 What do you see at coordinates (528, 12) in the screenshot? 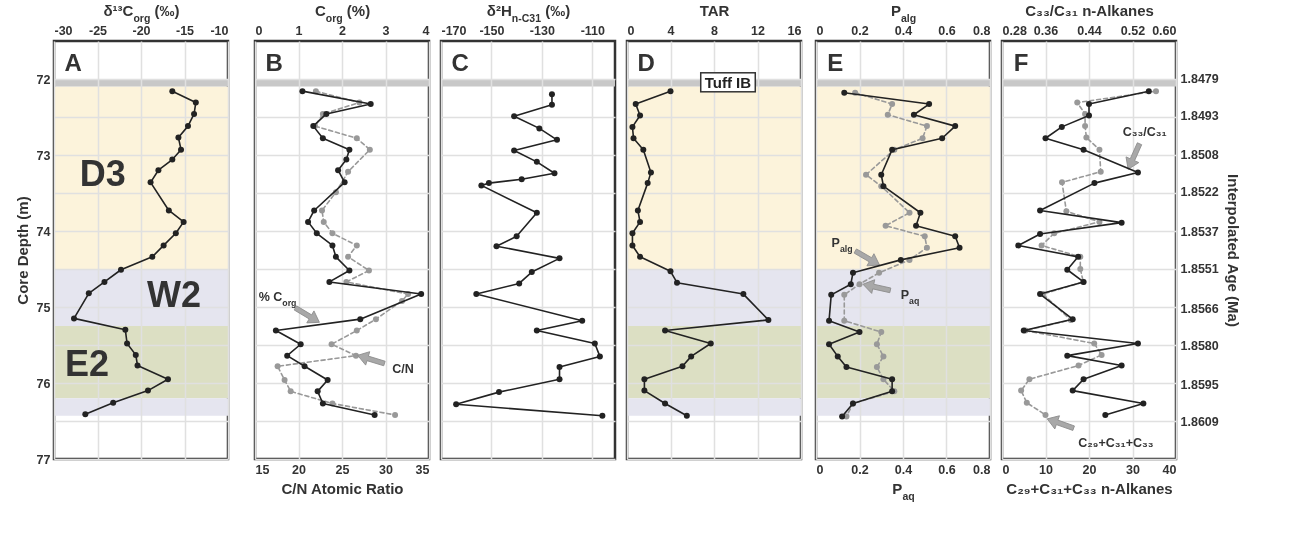
I see `x-axis-title: δ²H$_{n-C31}$ (‰)` at bounding box center [528, 12].